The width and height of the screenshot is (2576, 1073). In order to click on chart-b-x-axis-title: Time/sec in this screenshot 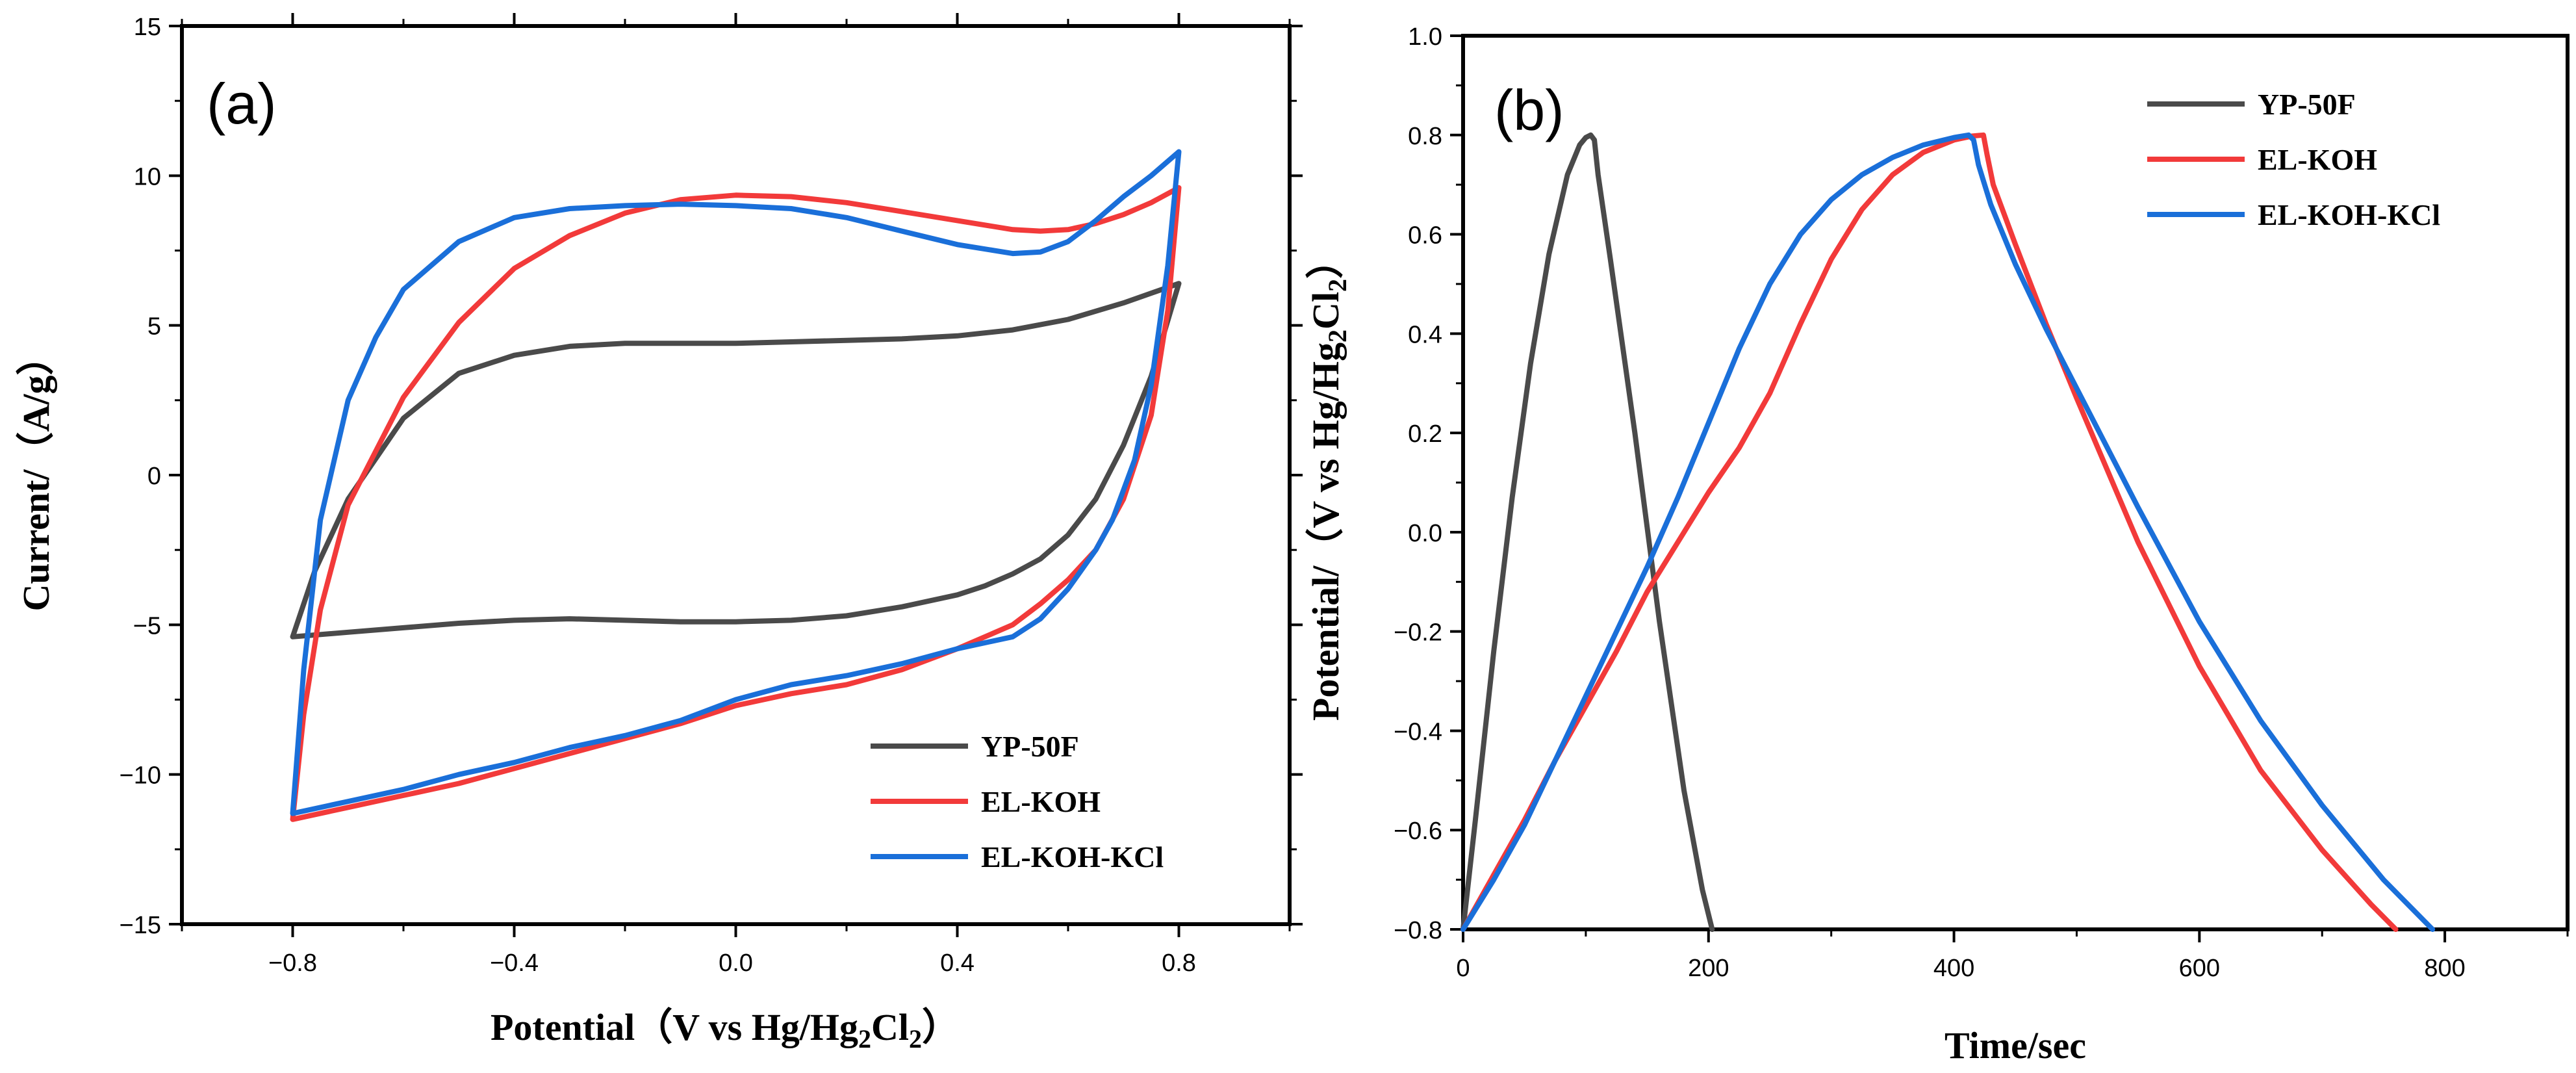, I will do `click(2015, 1045)`.